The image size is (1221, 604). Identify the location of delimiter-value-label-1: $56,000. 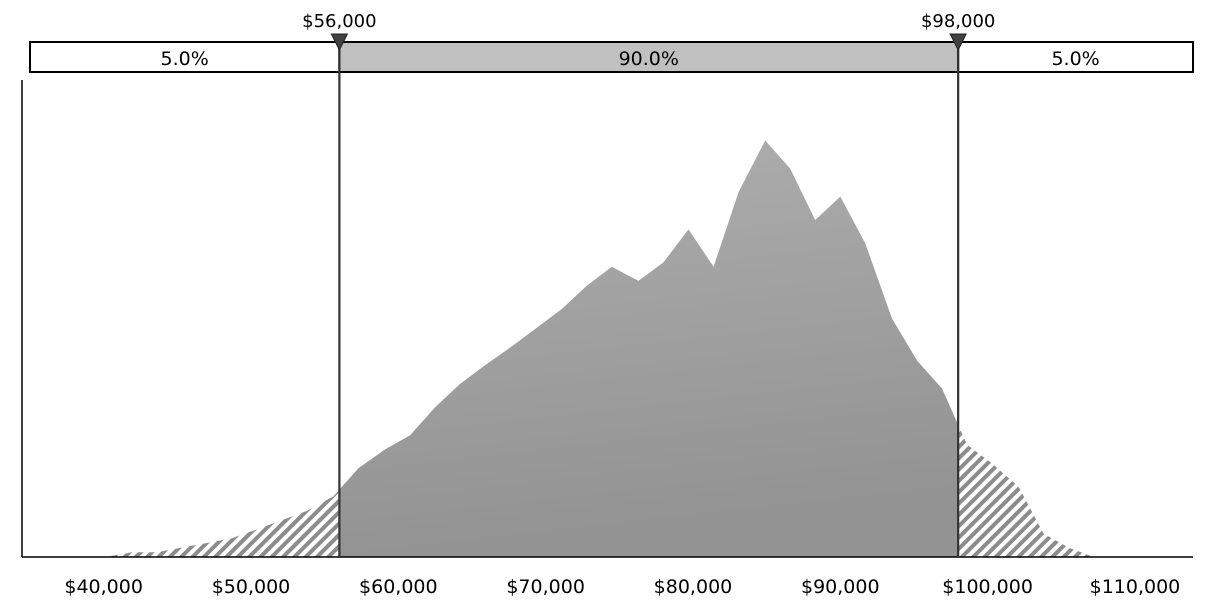
(339, 21).